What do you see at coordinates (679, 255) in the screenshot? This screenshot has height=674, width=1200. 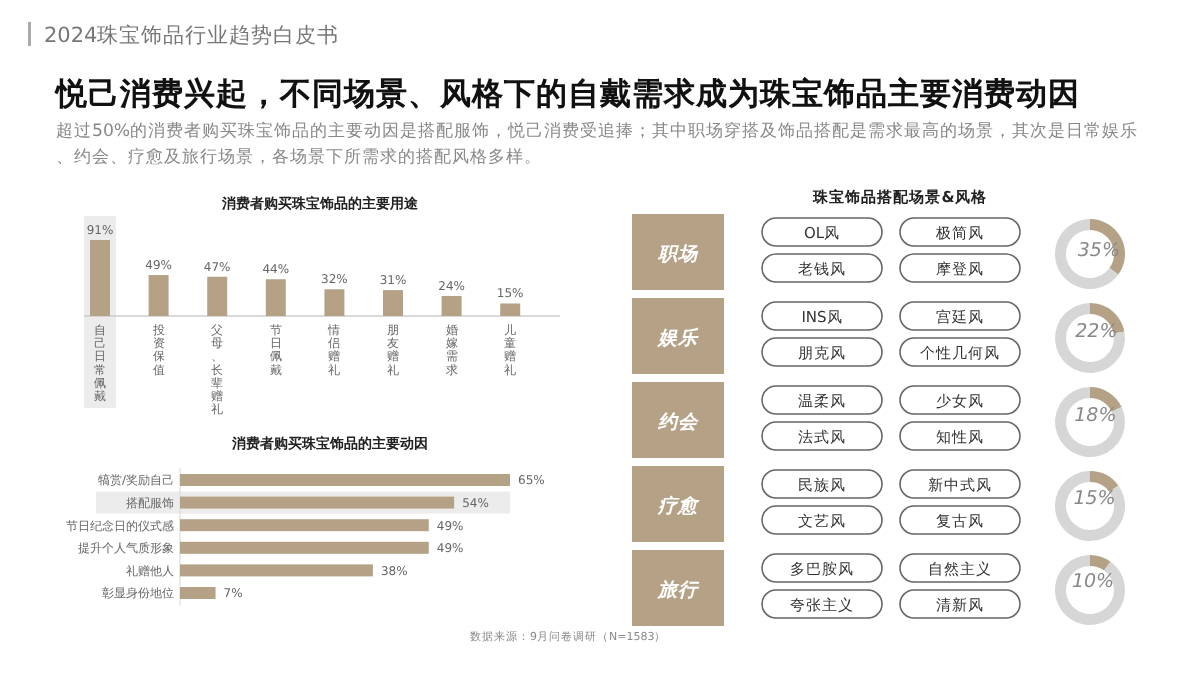 I see `category-label: 职场` at bounding box center [679, 255].